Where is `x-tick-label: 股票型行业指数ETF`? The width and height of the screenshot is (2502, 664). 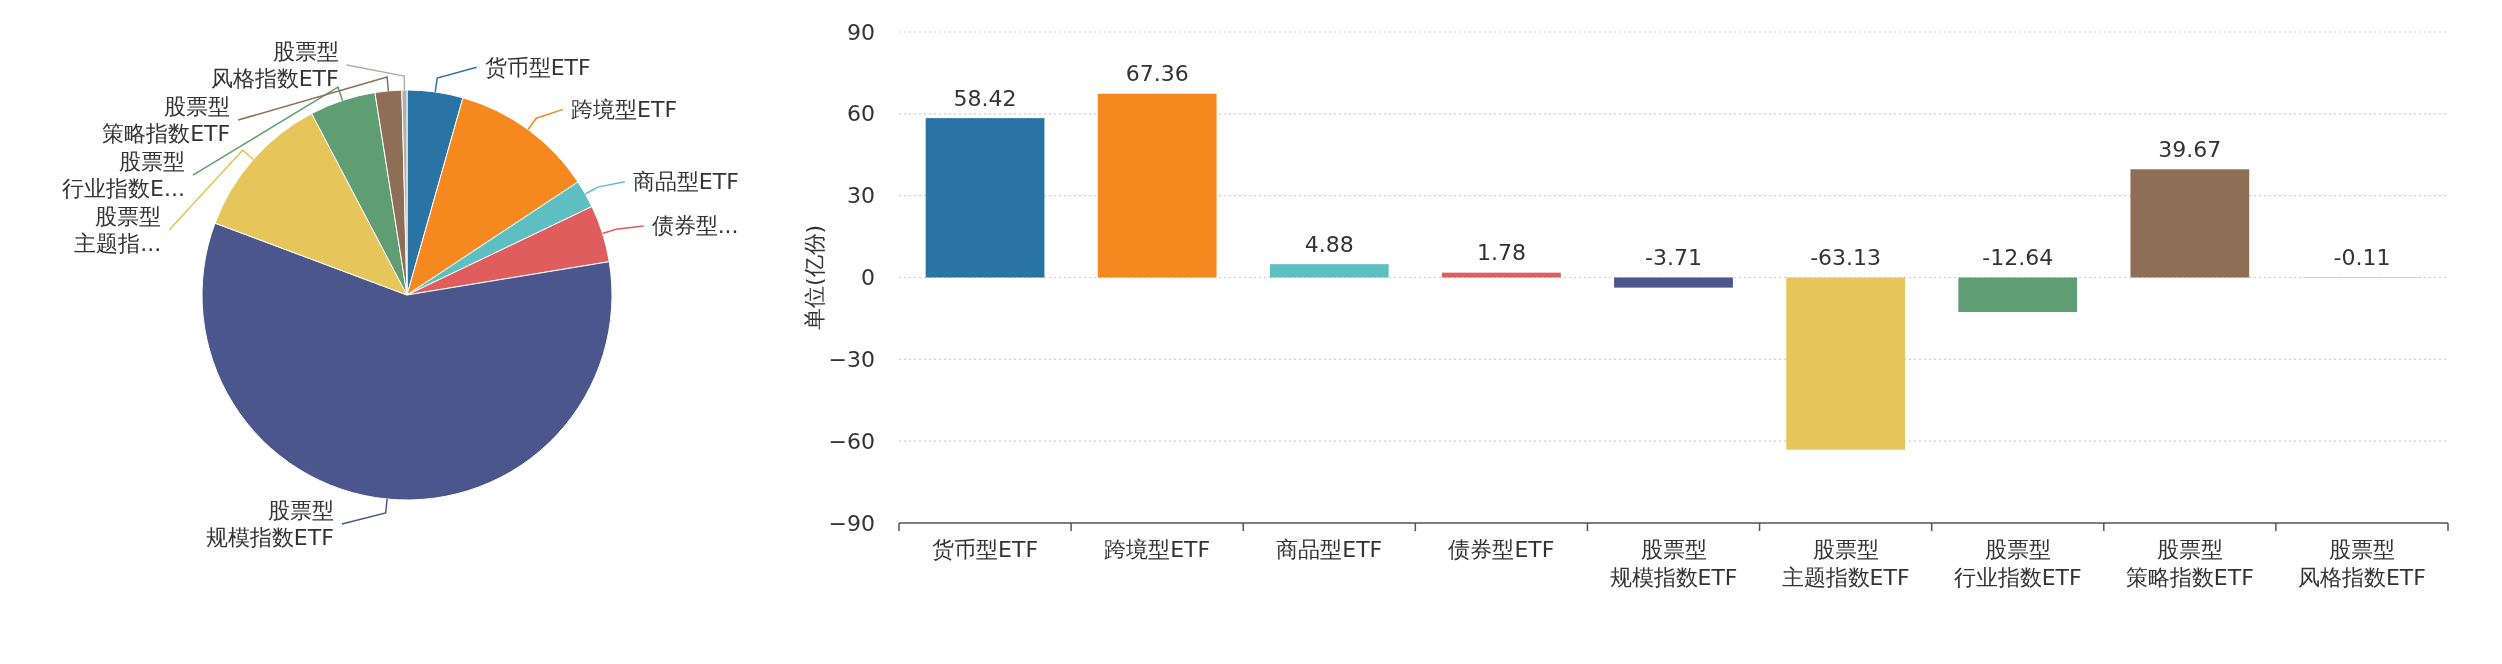 x-tick-label: 股票型行业指数ETF is located at coordinates (2017, 563).